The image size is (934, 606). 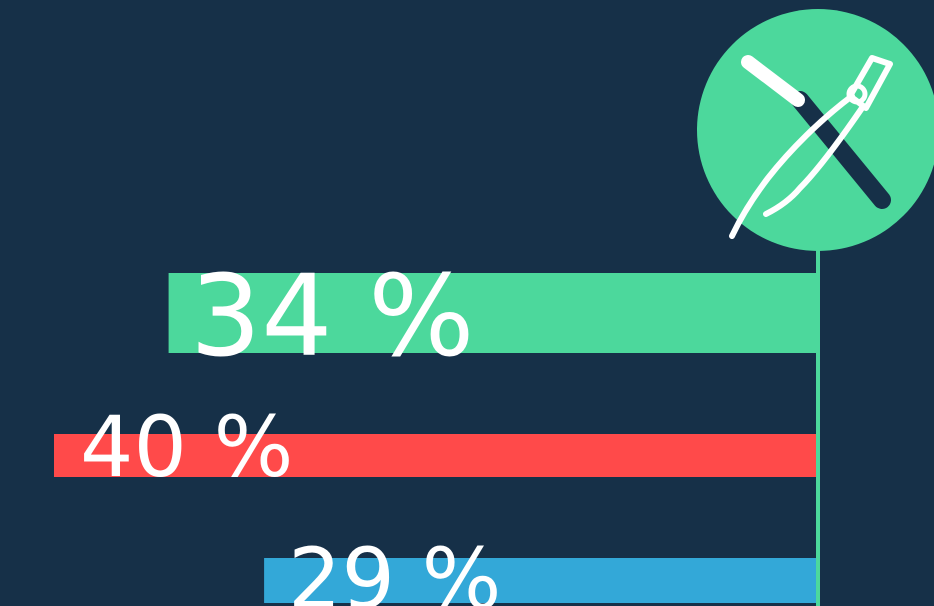 What do you see at coordinates (870, 83) in the screenshot?
I see `plier-jaw` at bounding box center [870, 83].